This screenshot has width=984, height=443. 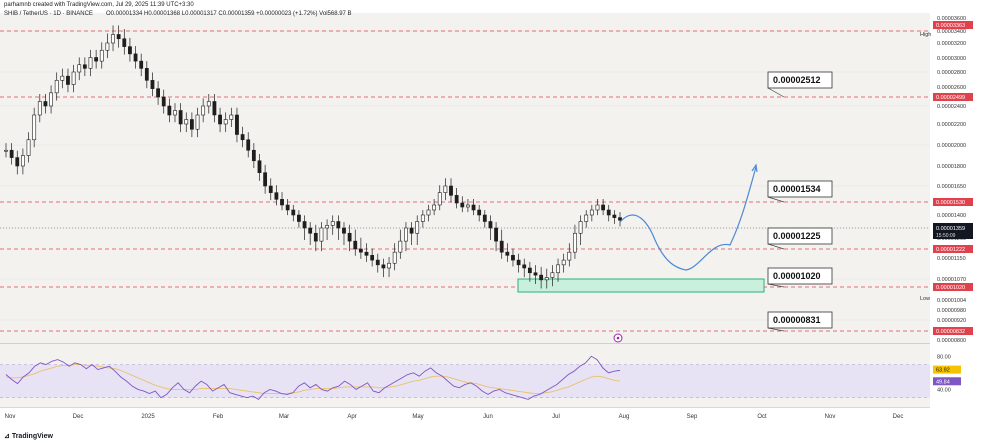 What do you see at coordinates (951, 32) in the screenshot?
I see `y-tick-label: 0.00003400` at bounding box center [951, 32].